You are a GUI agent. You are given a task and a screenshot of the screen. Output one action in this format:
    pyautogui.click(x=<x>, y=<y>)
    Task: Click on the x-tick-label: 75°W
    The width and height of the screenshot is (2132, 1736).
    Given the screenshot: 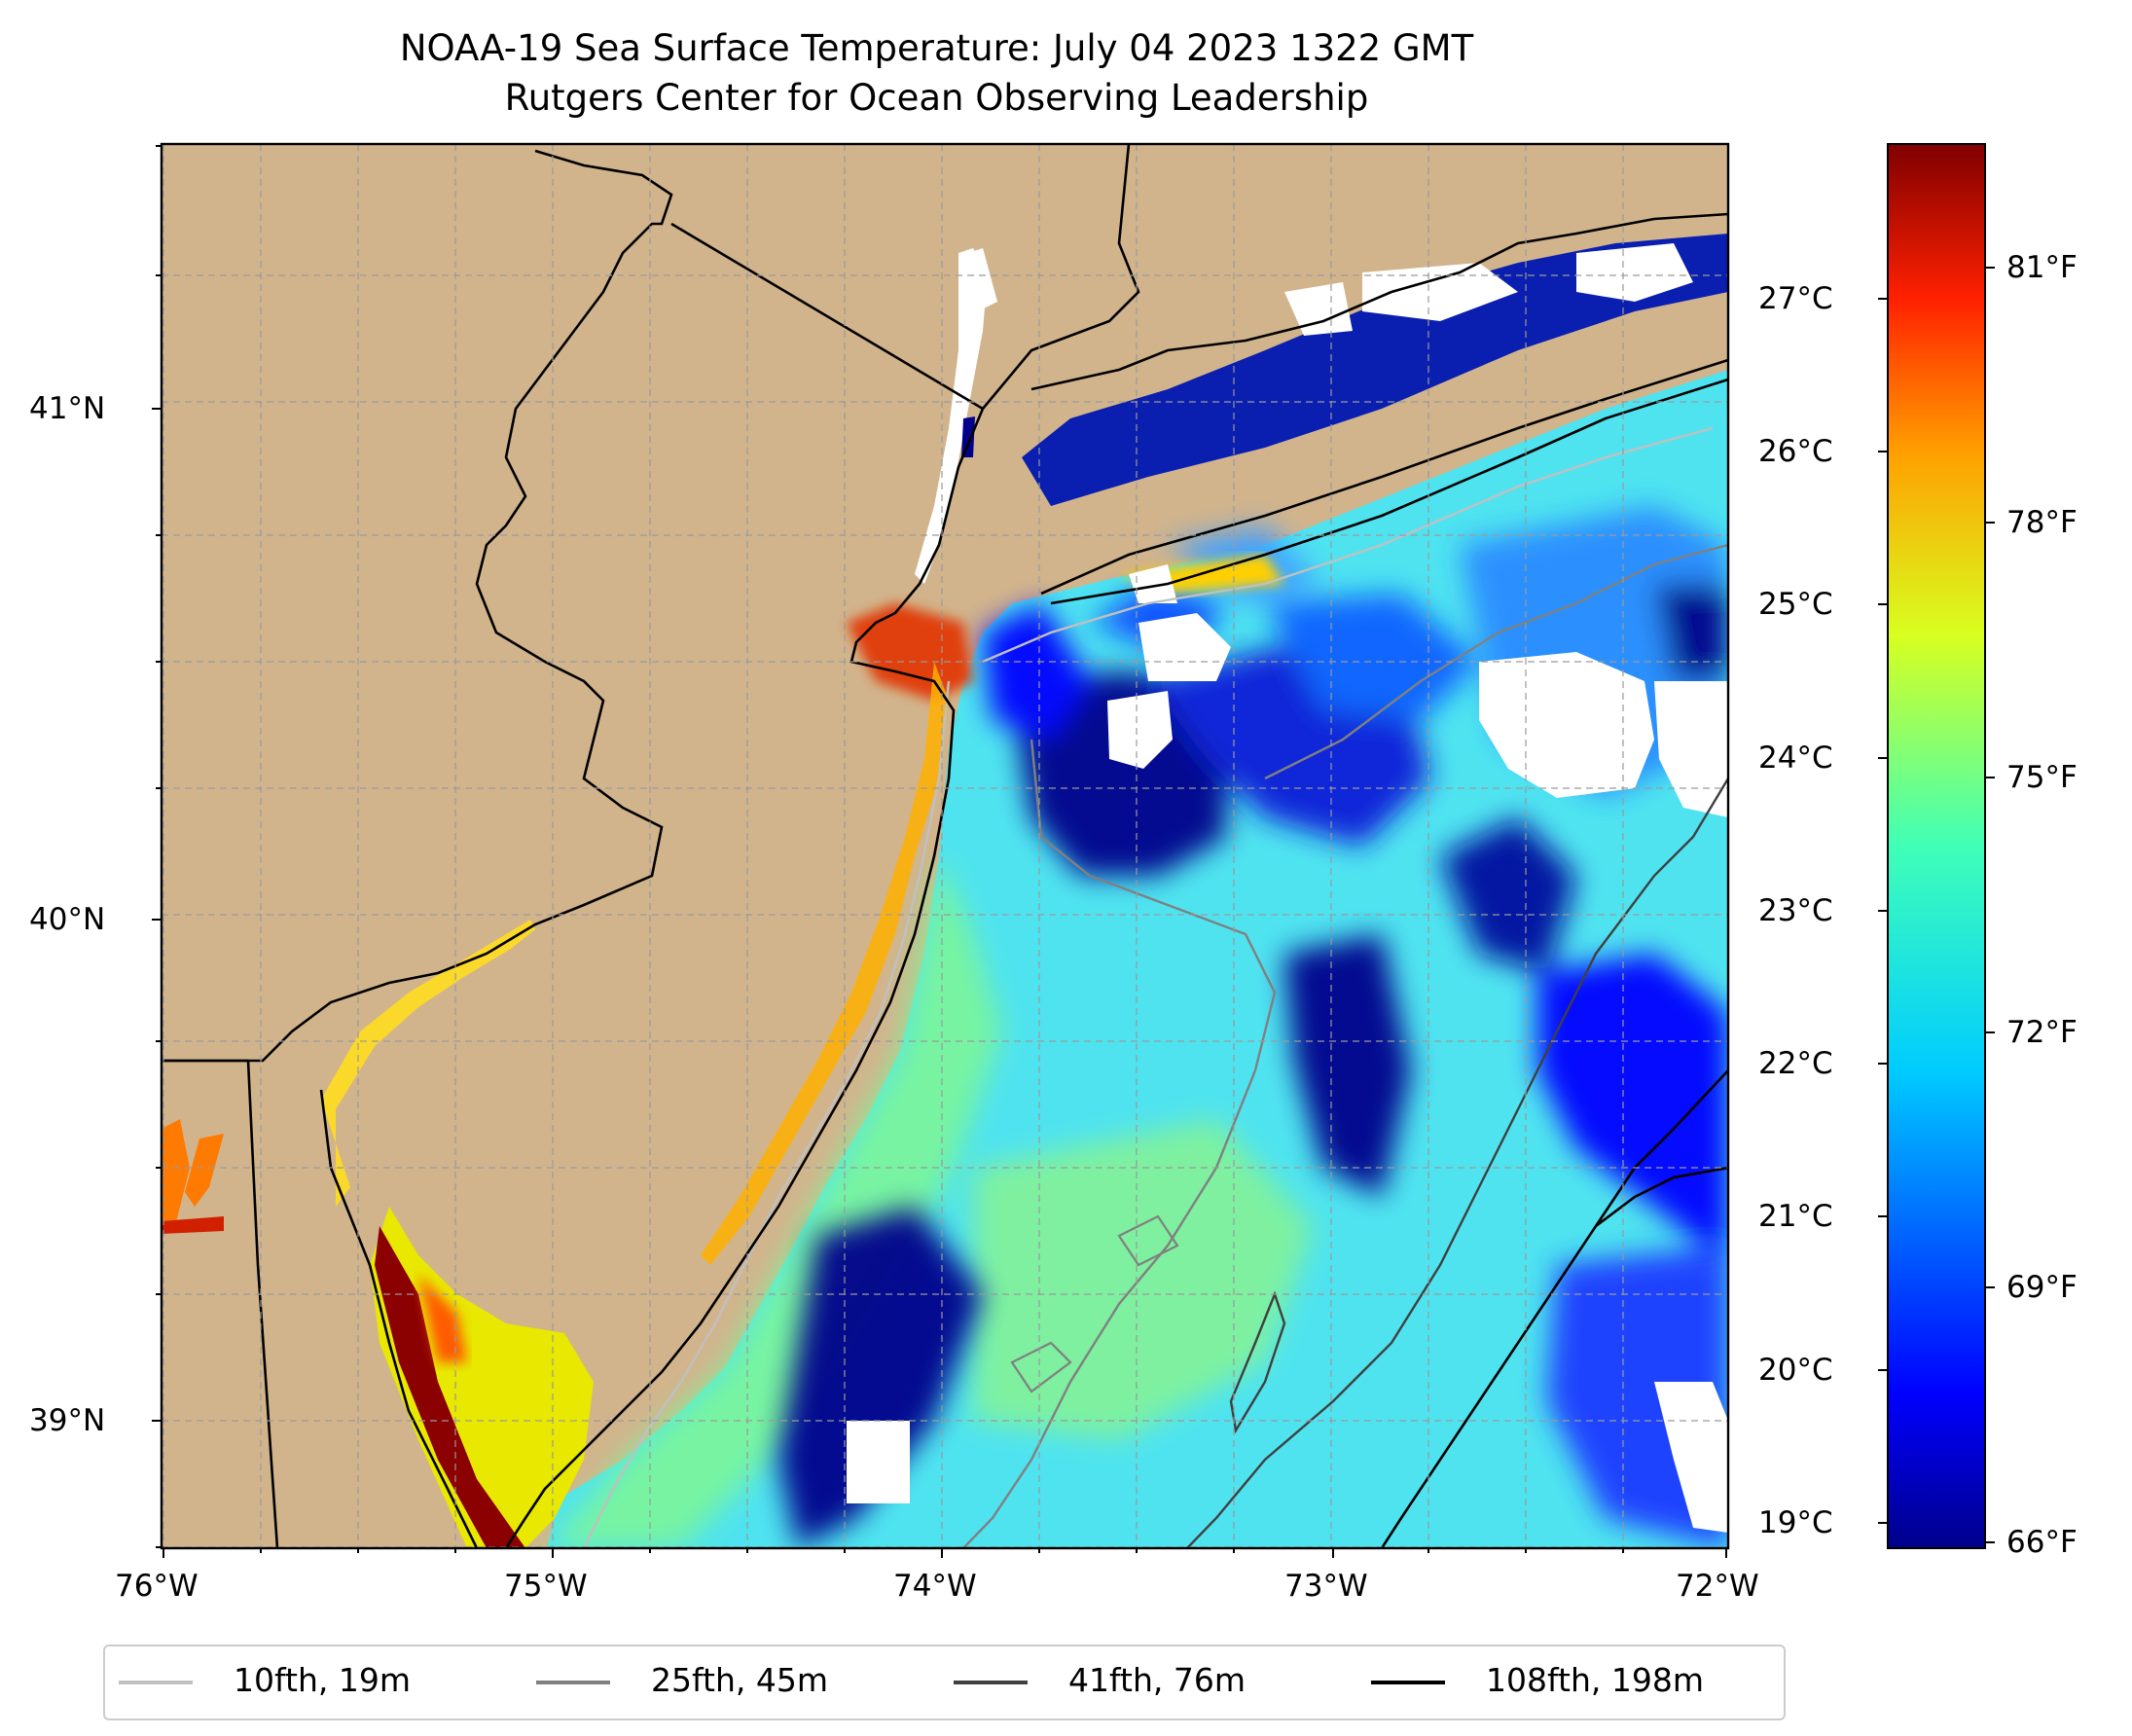 What is the action you would take?
    pyautogui.click(x=546, y=1587)
    